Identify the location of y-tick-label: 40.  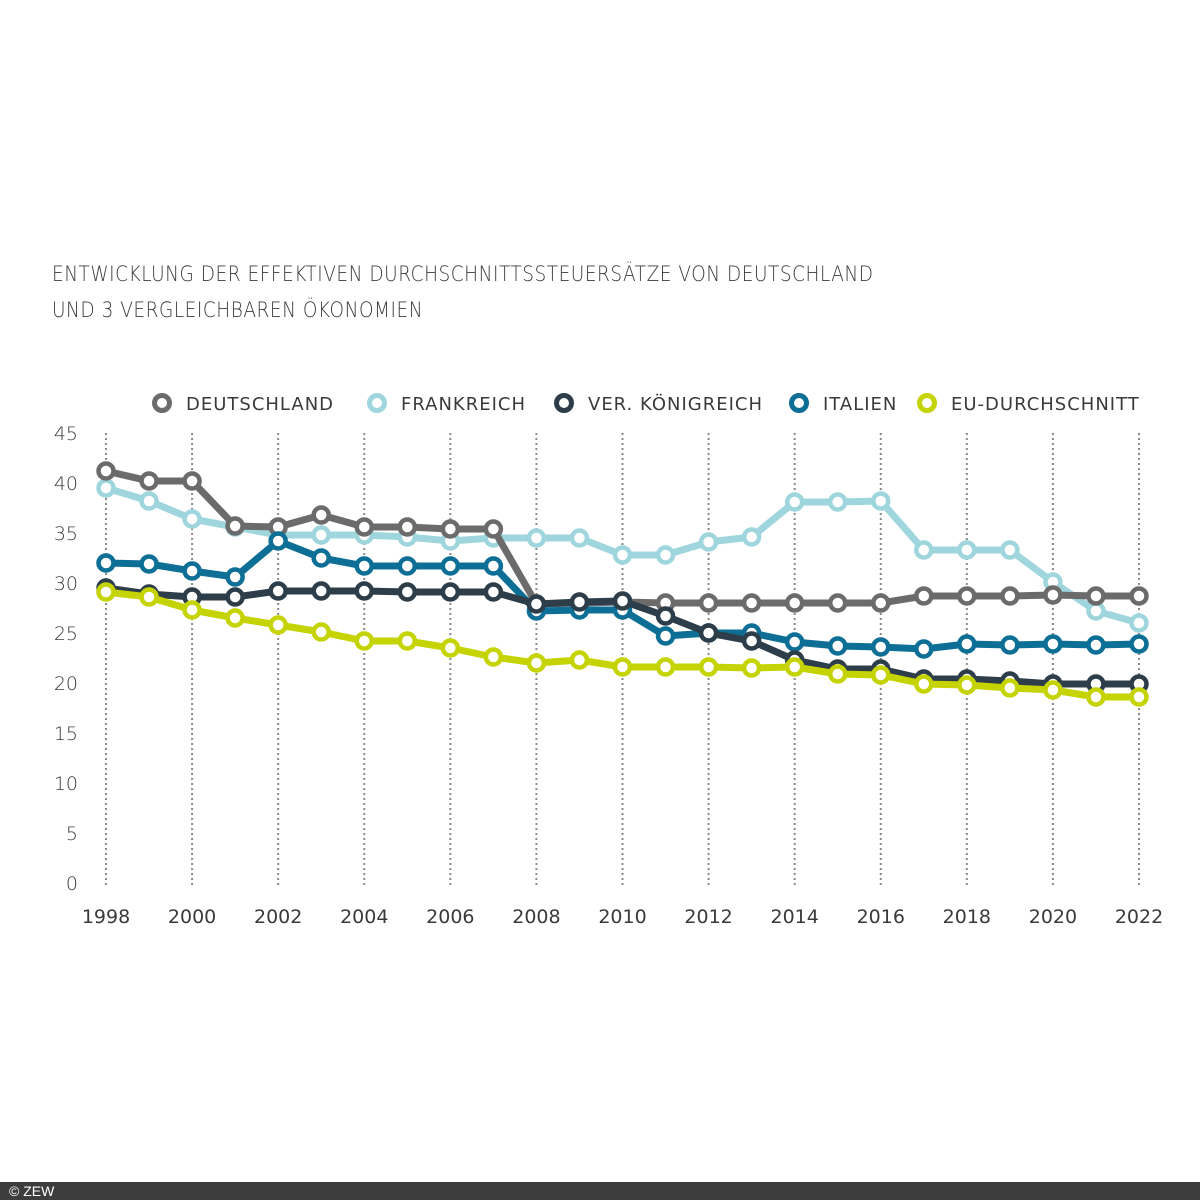
(66, 484).